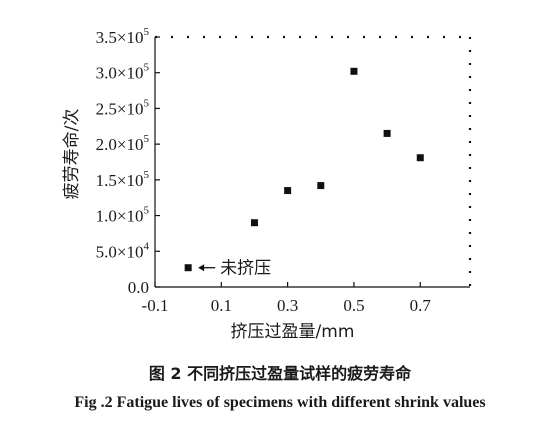  Describe the element at coordinates (72, 154) in the screenshot. I see `y-axis-title: 疲劳寿命/次` at that location.